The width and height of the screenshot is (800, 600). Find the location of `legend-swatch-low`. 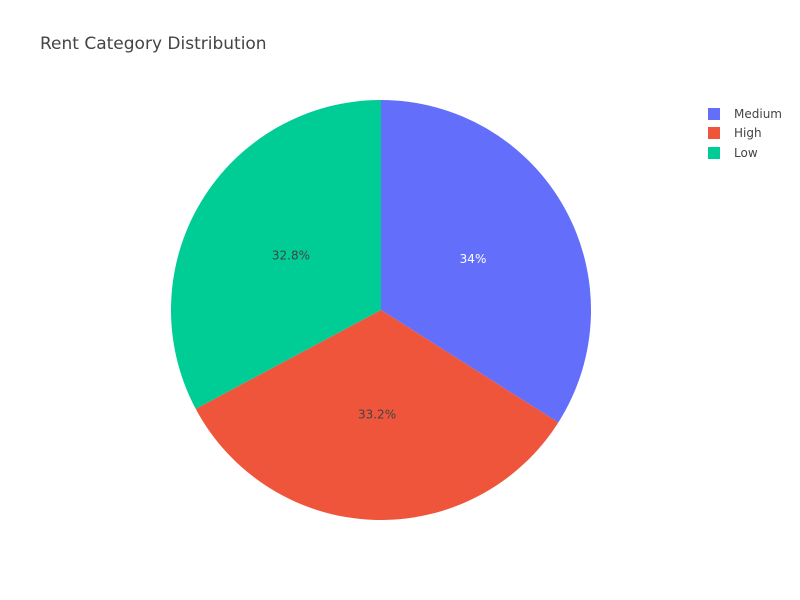

legend-swatch-low is located at coordinates (714, 152).